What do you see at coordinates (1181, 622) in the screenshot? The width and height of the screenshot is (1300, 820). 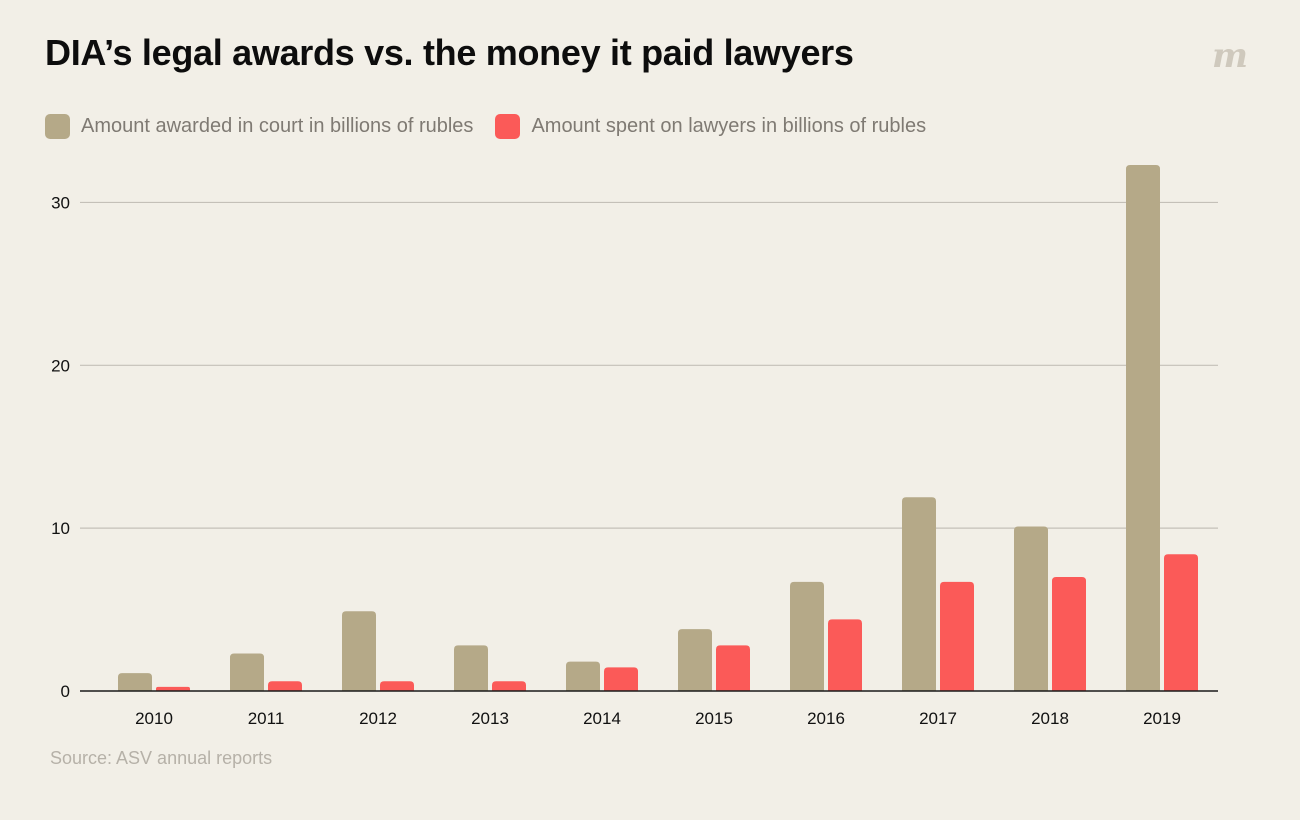 I see `bar-lawyers-2019` at bounding box center [1181, 622].